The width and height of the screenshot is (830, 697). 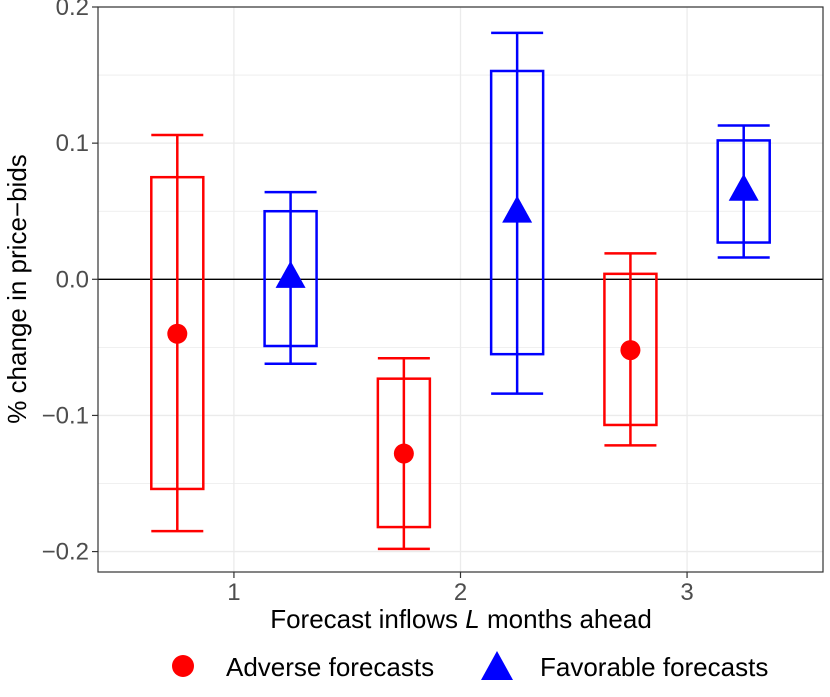 I want to click on y-tick-label: 0.1, so click(x=72, y=143).